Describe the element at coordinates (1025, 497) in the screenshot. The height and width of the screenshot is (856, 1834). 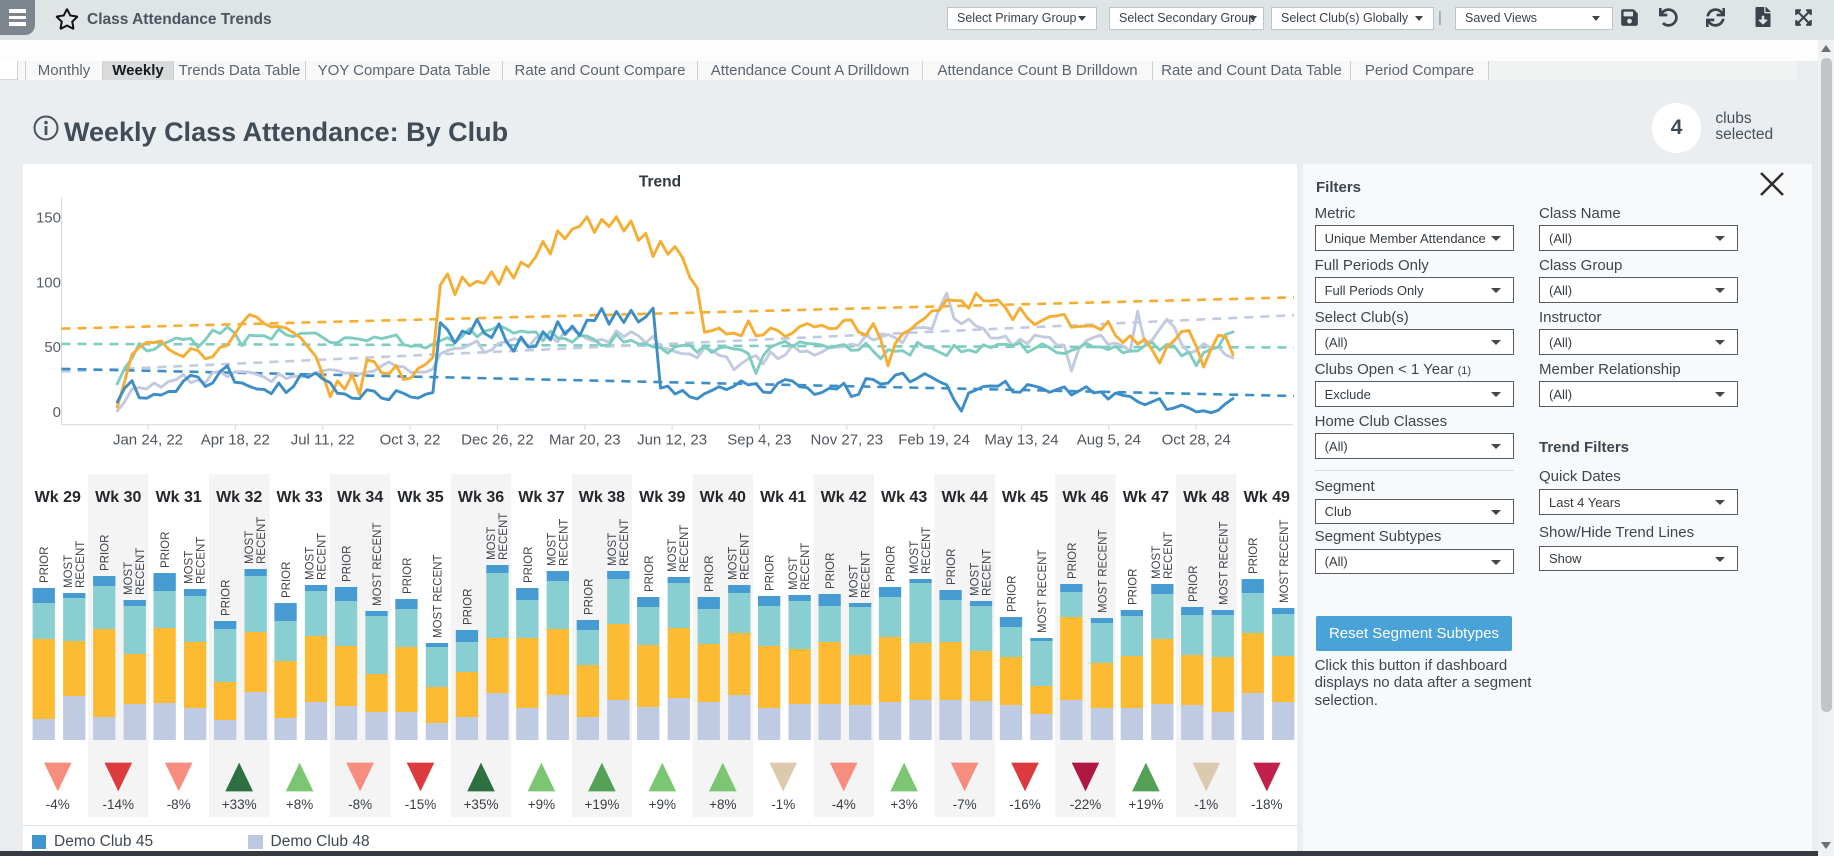
I see `svg-text: Wk 45` at that location.